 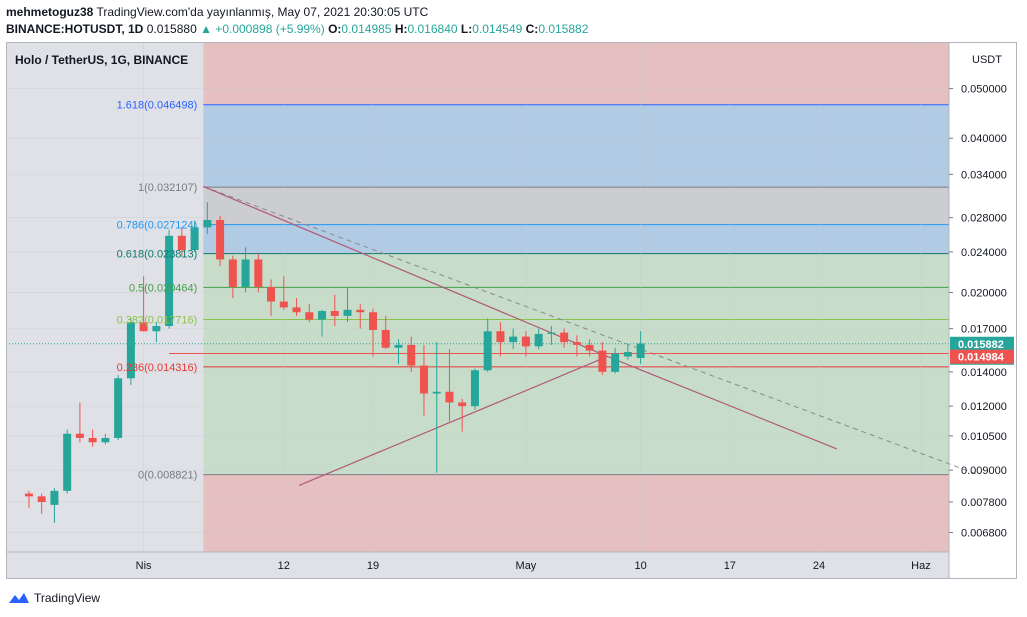 What do you see at coordinates (563, 29) in the screenshot?
I see `close-value: 0.015882` at bounding box center [563, 29].